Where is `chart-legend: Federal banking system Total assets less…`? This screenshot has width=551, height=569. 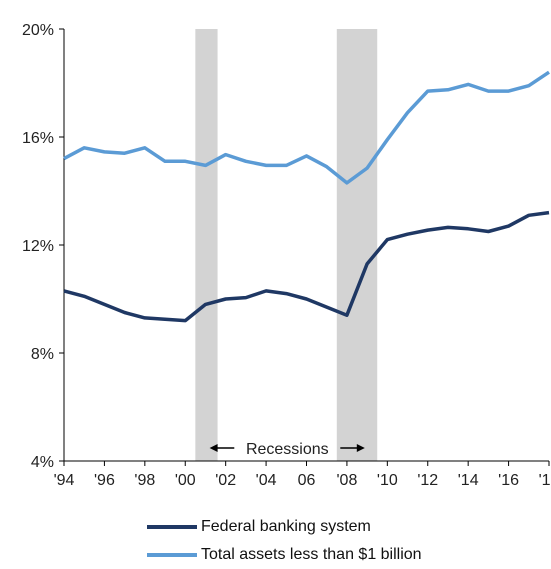 chart-legend: Federal banking system Total assets less… is located at coordinates (284, 541).